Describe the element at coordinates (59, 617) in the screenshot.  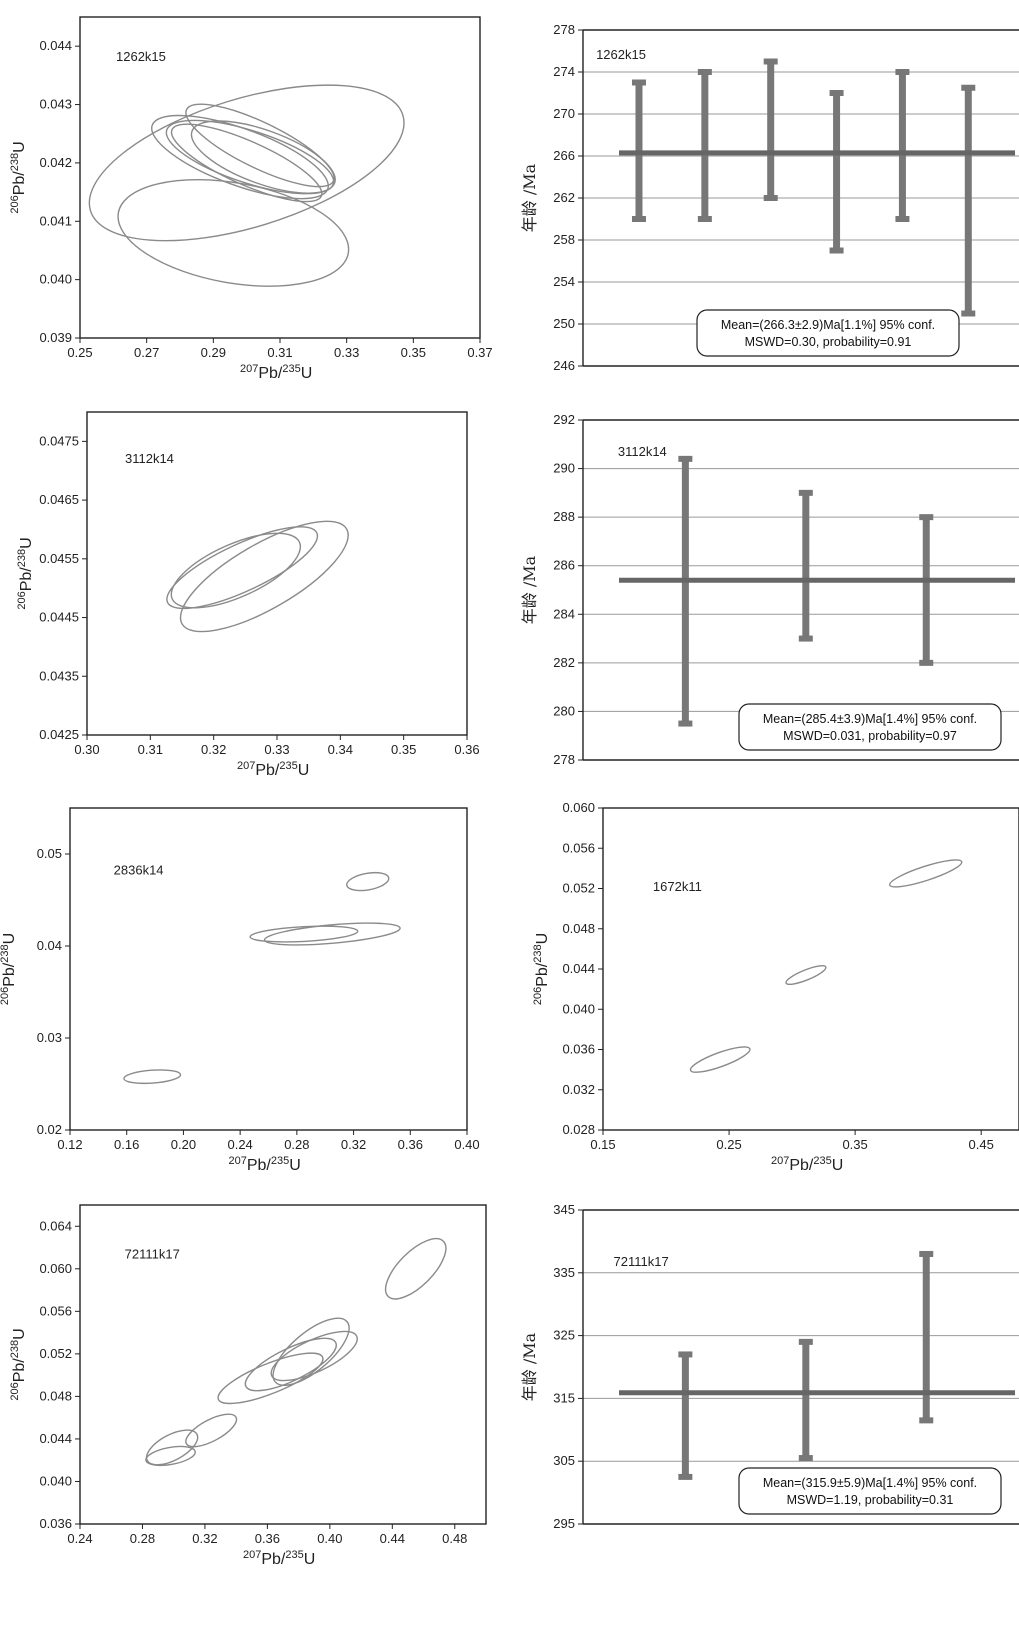
I see `y-tick-label: 0.0445` at that location.